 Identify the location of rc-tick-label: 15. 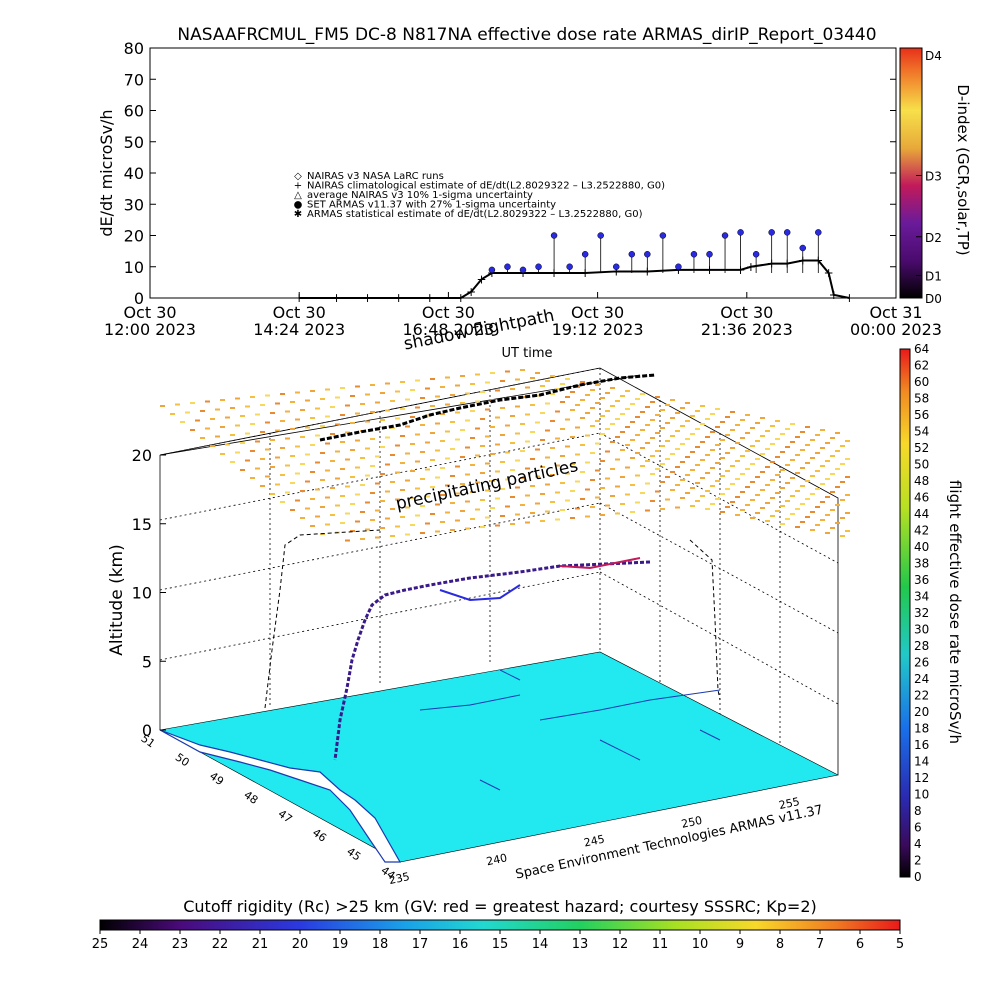
(500, 944).